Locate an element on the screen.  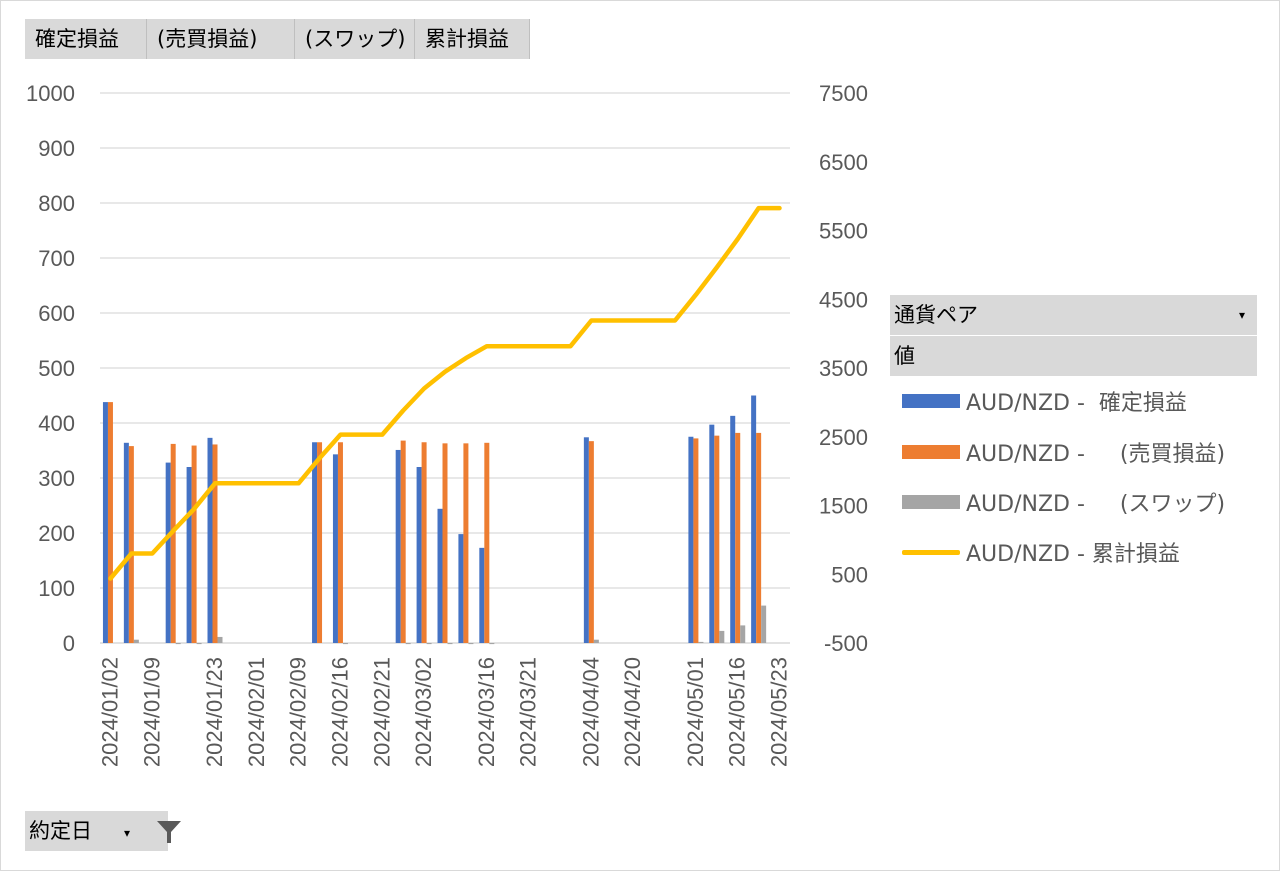
x-tick-label: 2024/02/09 is located at coordinates (298, 712).